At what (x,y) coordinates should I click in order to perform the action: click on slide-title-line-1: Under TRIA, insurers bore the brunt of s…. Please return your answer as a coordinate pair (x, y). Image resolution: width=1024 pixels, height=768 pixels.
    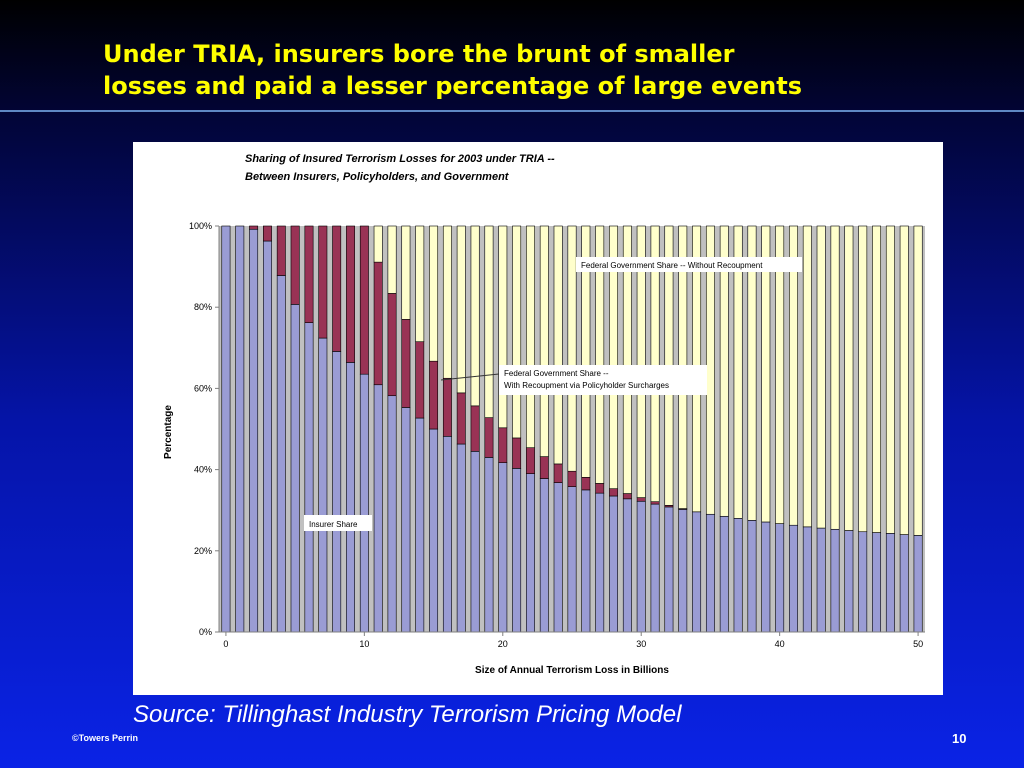
    Looking at the image, I should click on (419, 54).